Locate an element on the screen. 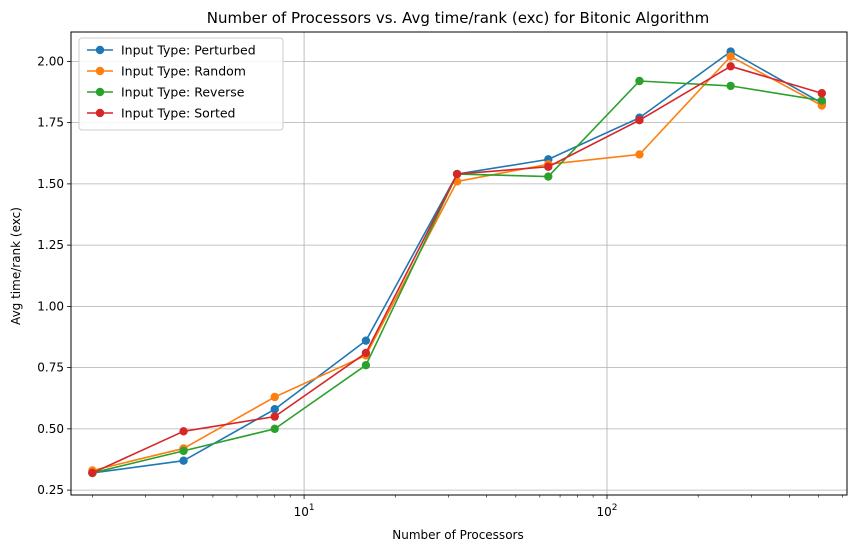 The image size is (855, 552). y-tick-label: 1.50 is located at coordinates (50, 184).